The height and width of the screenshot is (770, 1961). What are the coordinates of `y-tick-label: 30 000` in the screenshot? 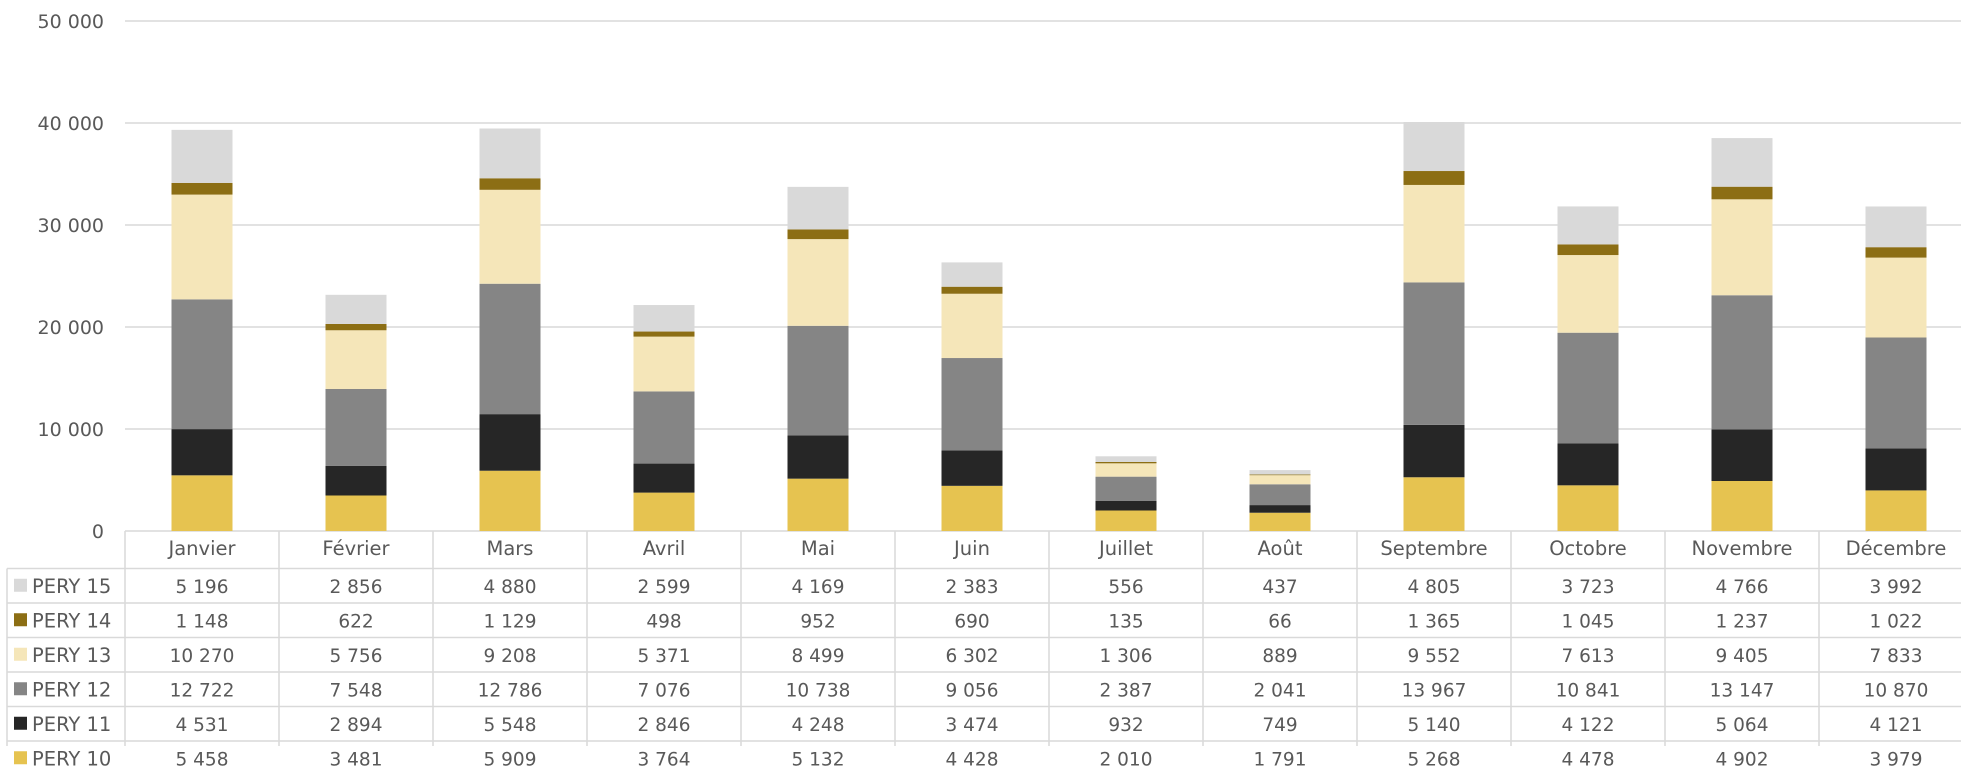 It's located at (71, 226).